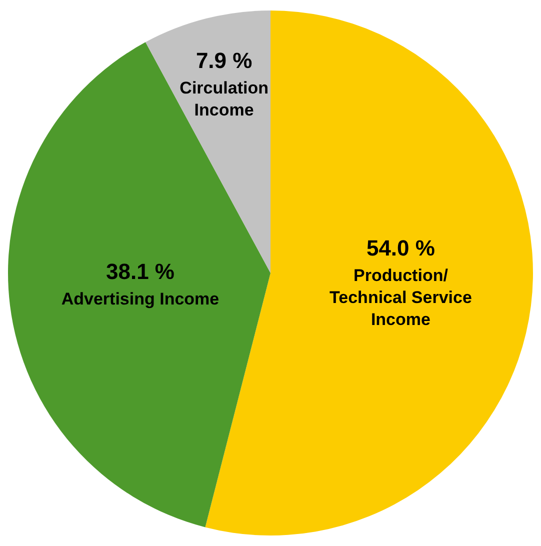 This screenshot has height=546, width=541. Describe the element at coordinates (400, 248) in the screenshot. I see `data-label: 54.0 %` at that location.